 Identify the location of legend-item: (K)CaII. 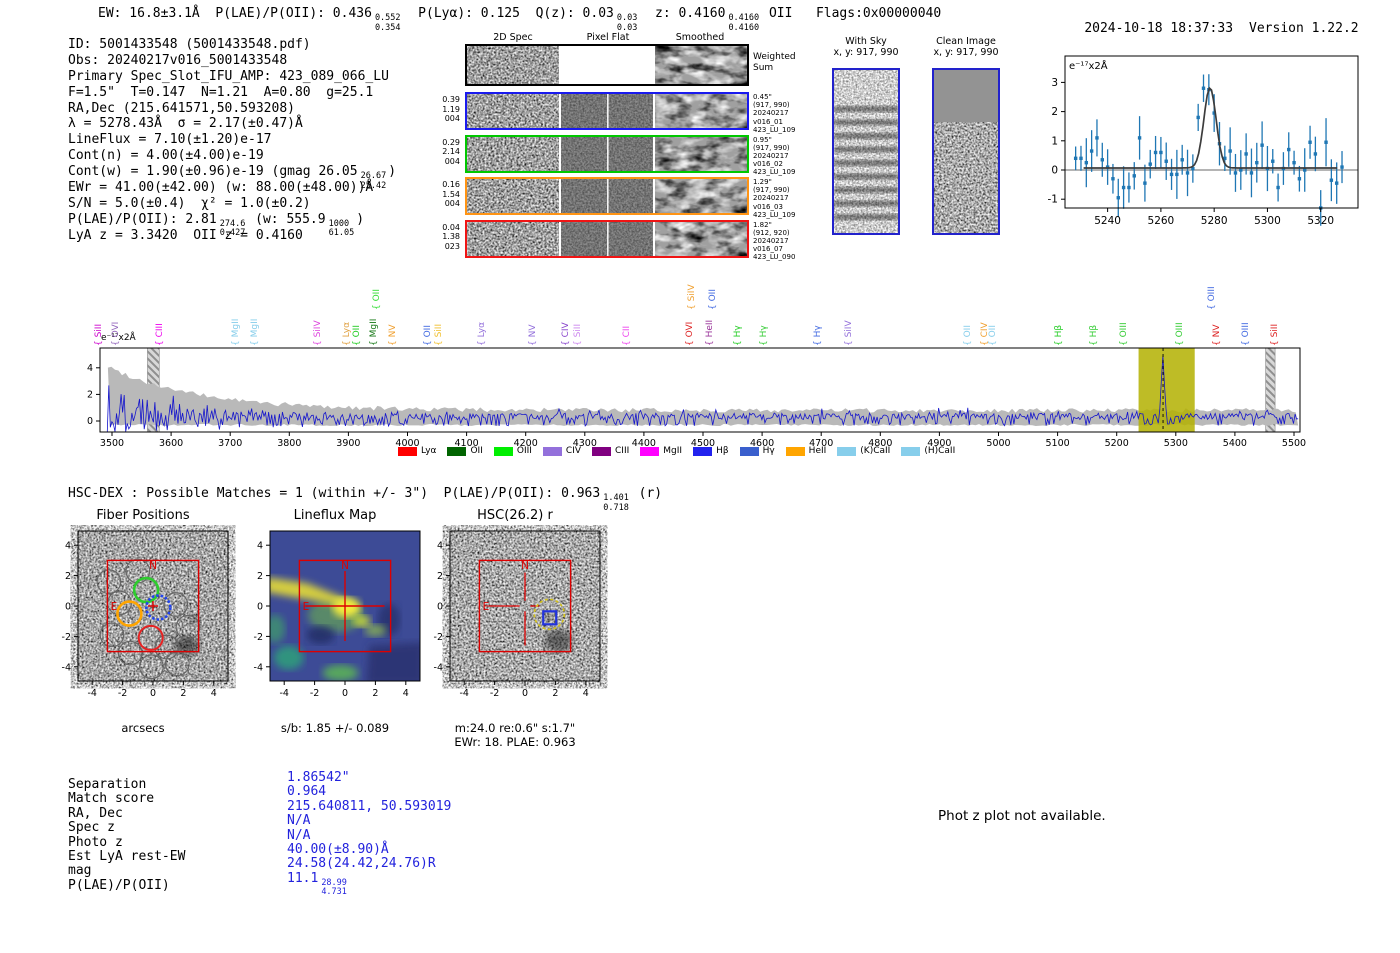
(863, 451).